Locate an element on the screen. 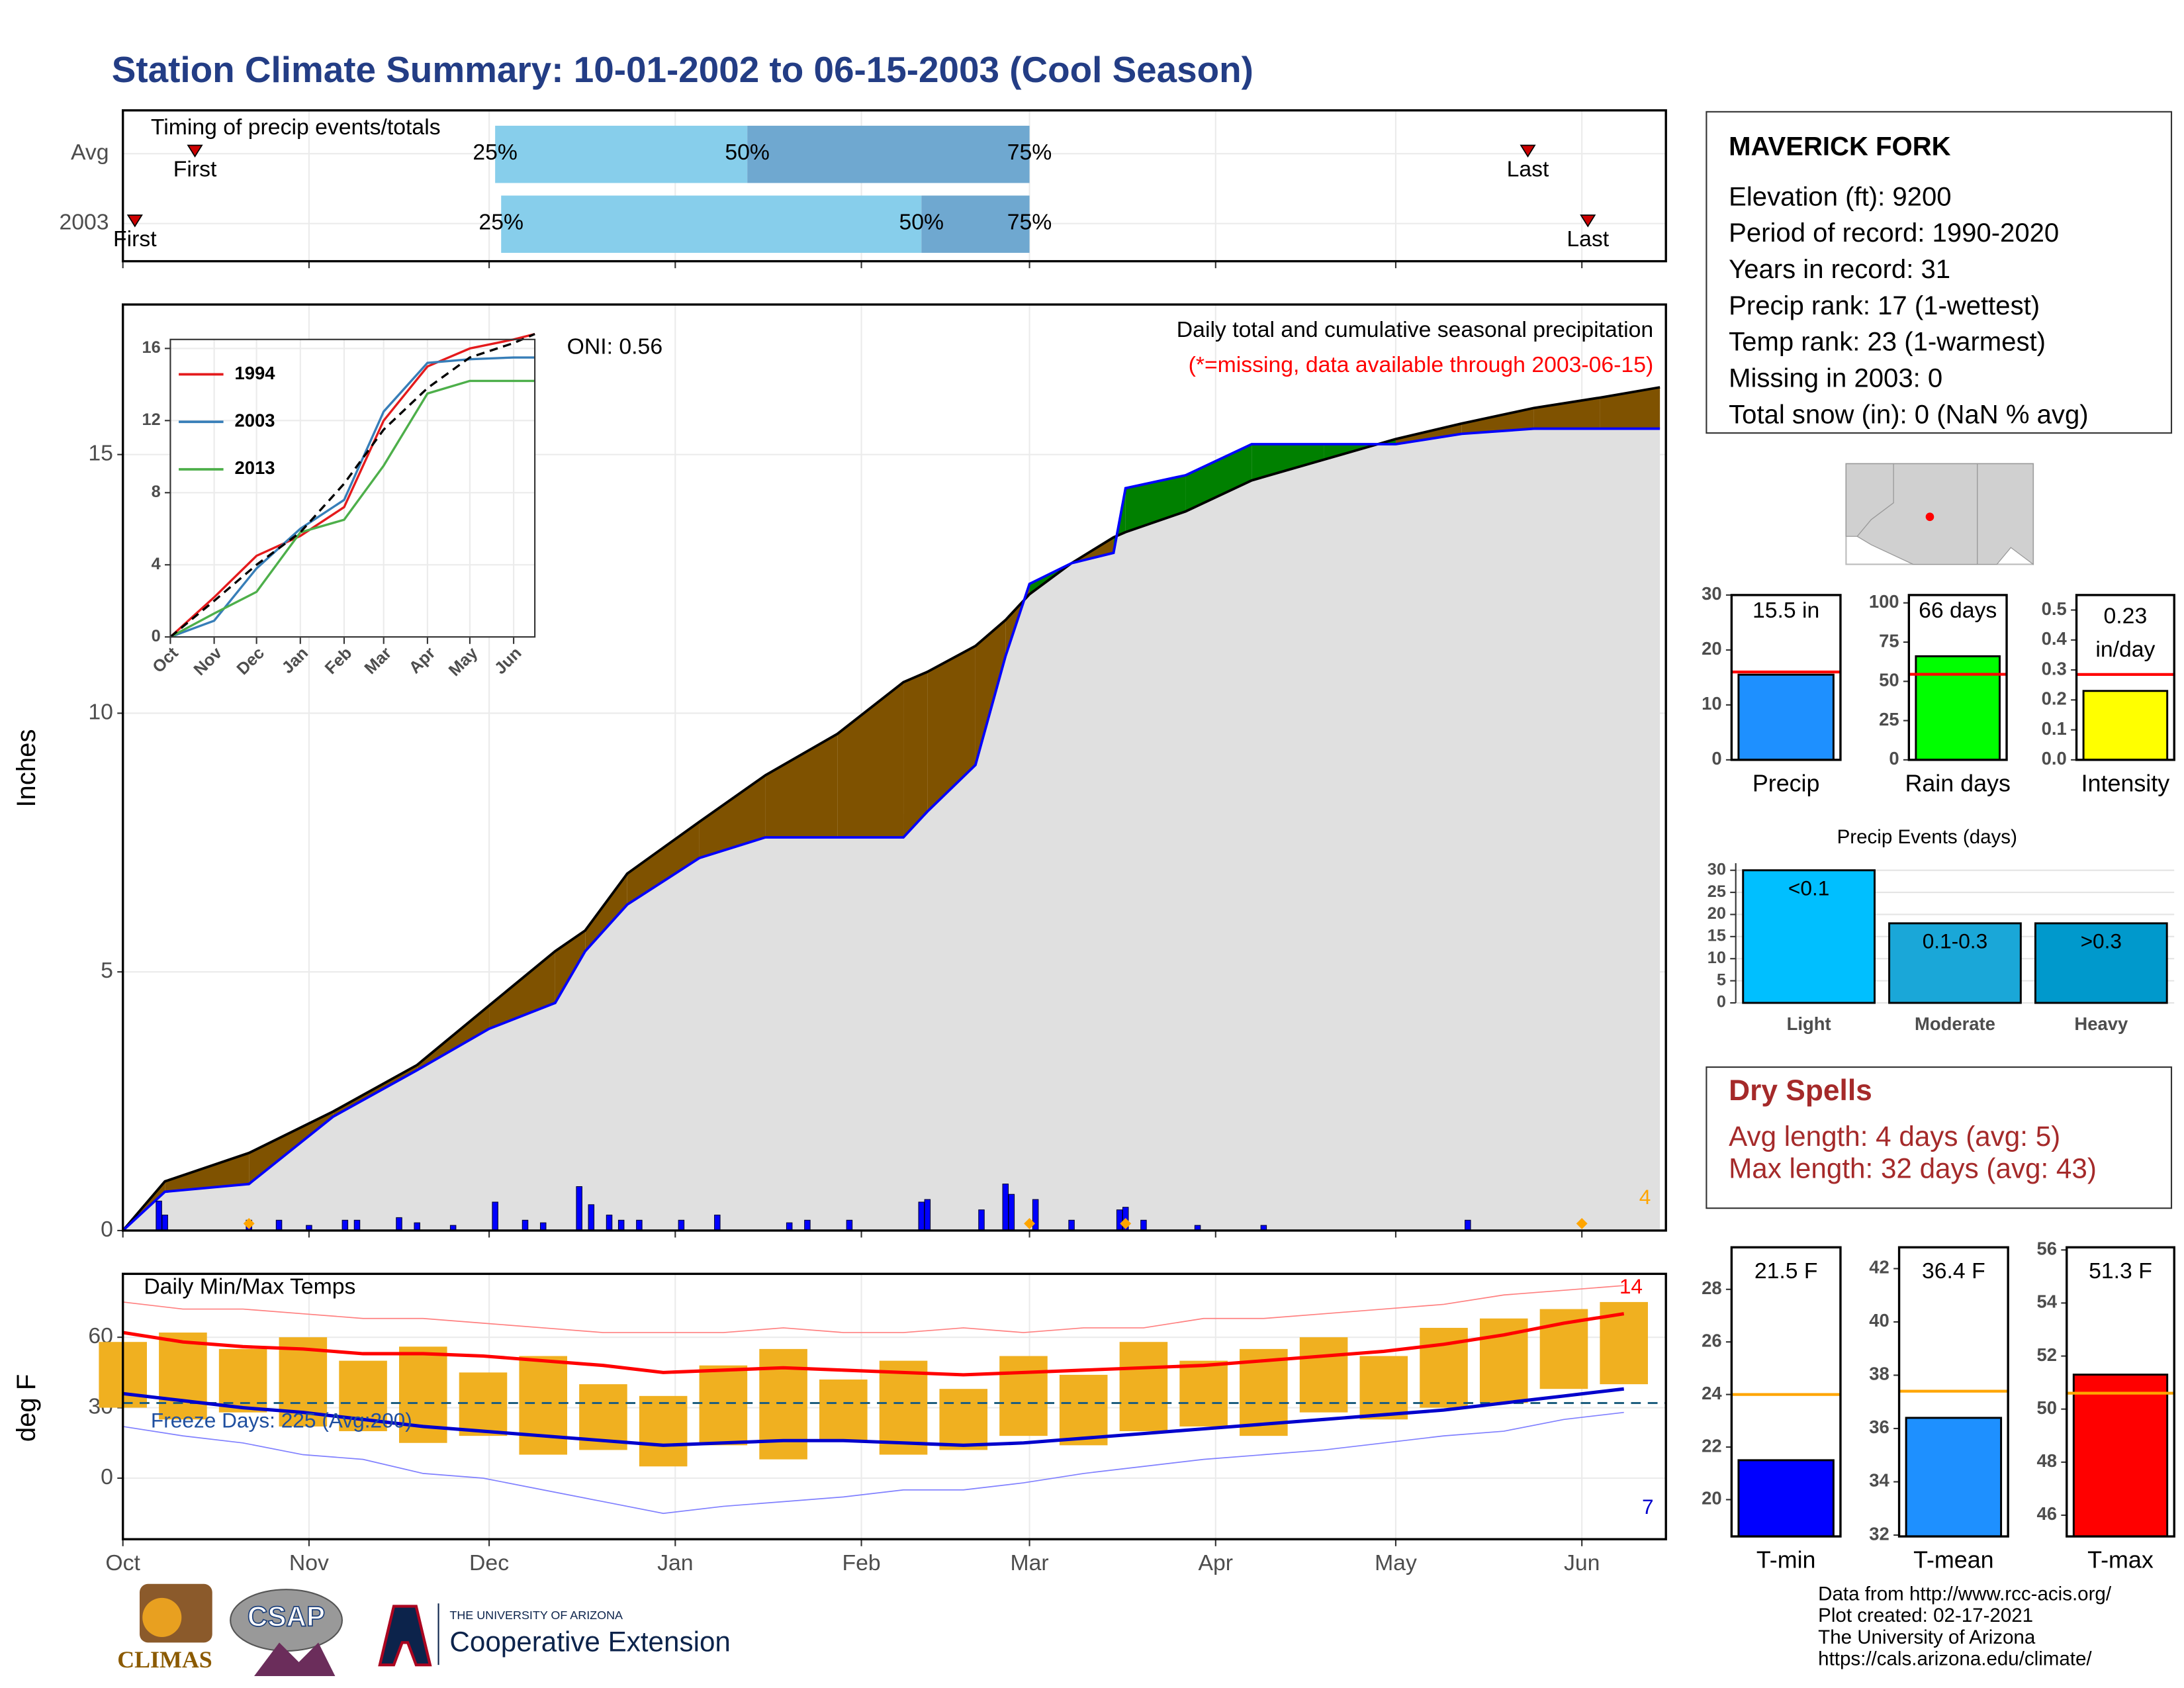 The width and height of the screenshot is (2184, 1688). station-line: Total snow (in): 0 (NaN % avg) is located at coordinates (1908, 414).